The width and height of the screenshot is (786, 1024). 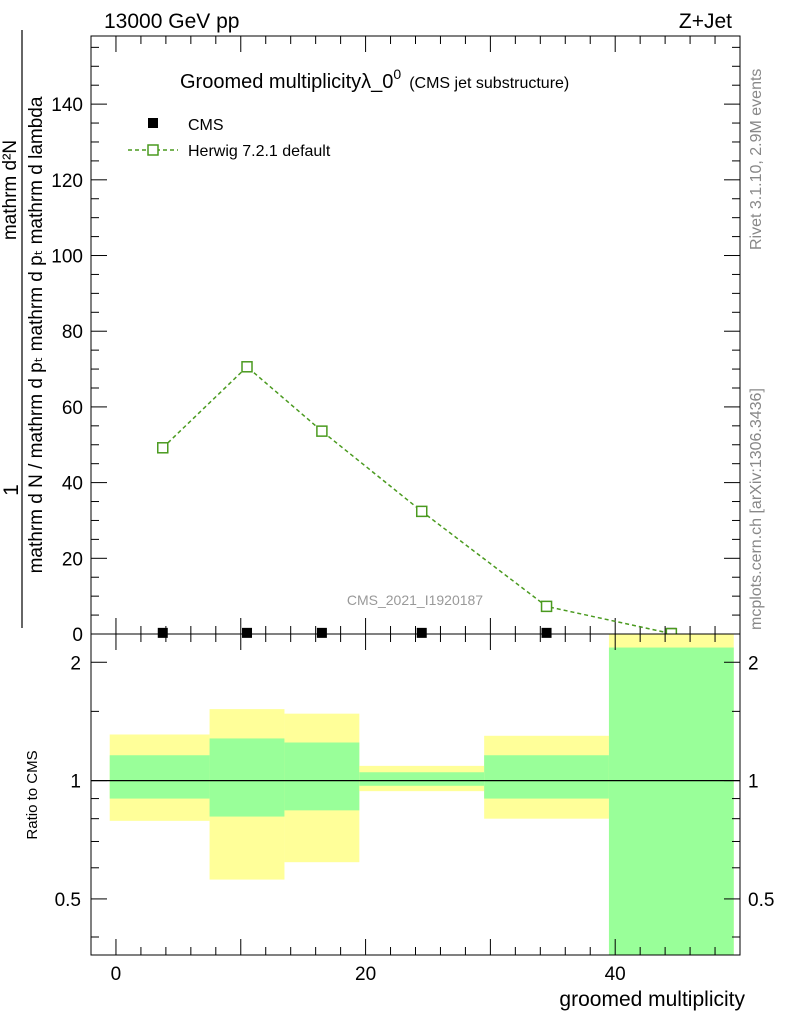 I want to click on plot-title-suffix: (CMS jet substructure), so click(x=489, y=83).